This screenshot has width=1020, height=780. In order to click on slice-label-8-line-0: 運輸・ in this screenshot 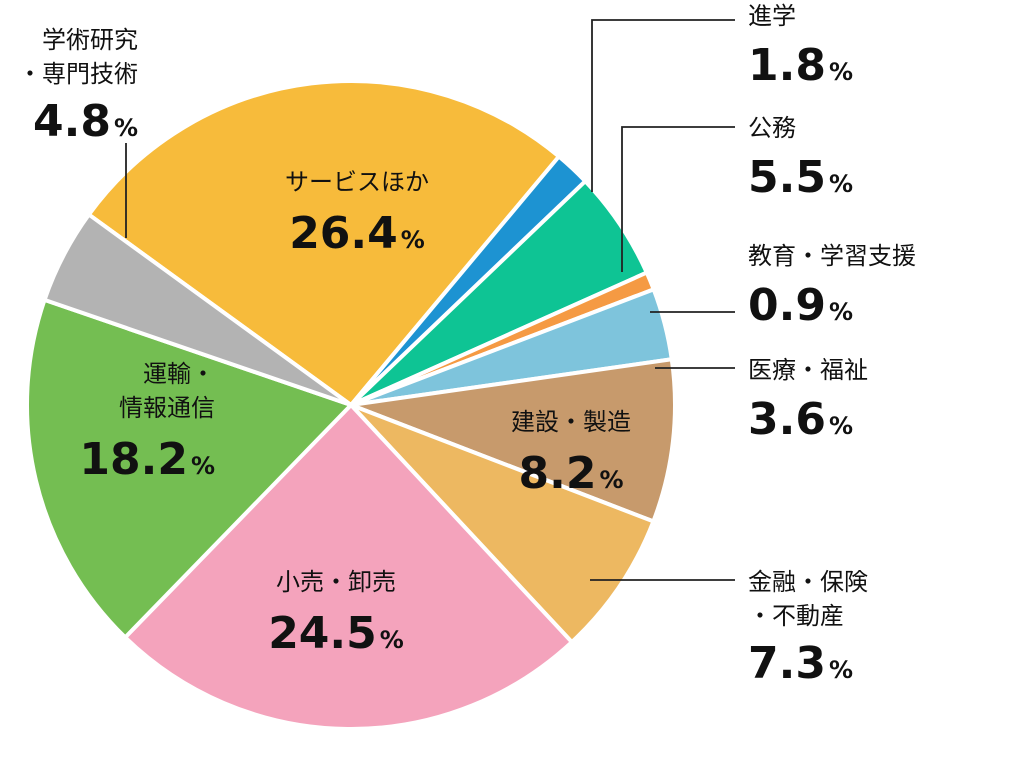, I will do `click(179, 374)`.